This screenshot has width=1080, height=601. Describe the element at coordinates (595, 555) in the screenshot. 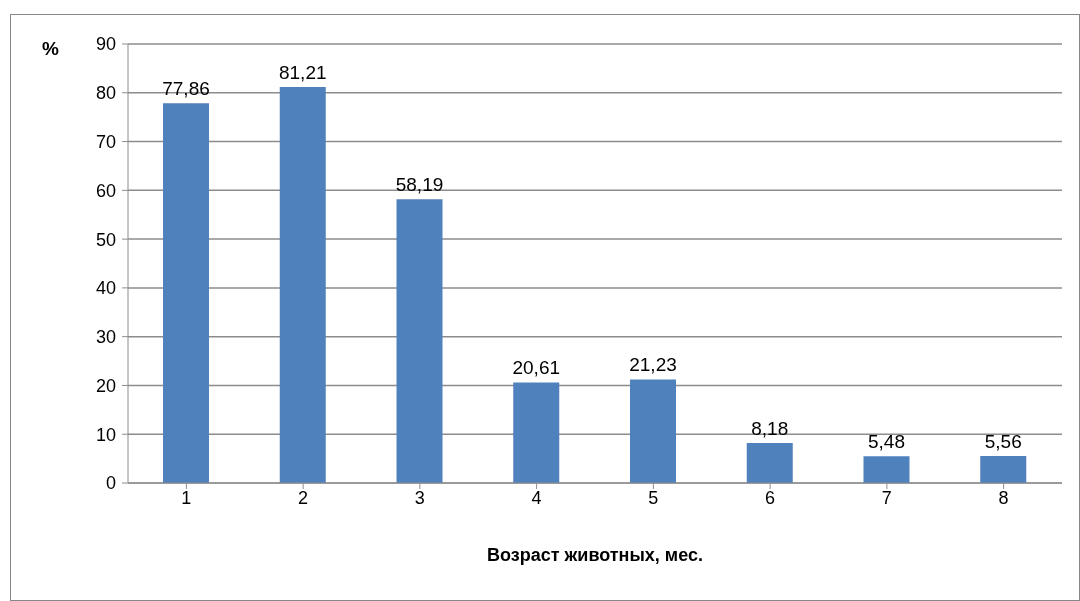

I see `x-axis-title: Возраст животных, мес.` at that location.